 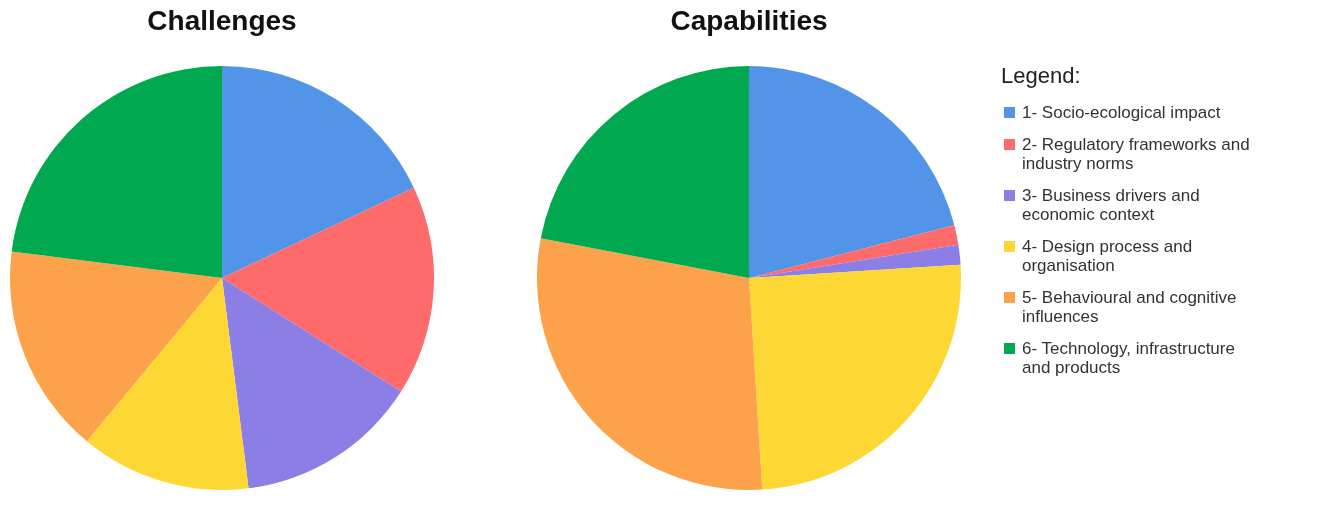 What do you see at coordinates (1111, 204) in the screenshot?
I see `legend-label: 3- Business drivers and economic context` at bounding box center [1111, 204].